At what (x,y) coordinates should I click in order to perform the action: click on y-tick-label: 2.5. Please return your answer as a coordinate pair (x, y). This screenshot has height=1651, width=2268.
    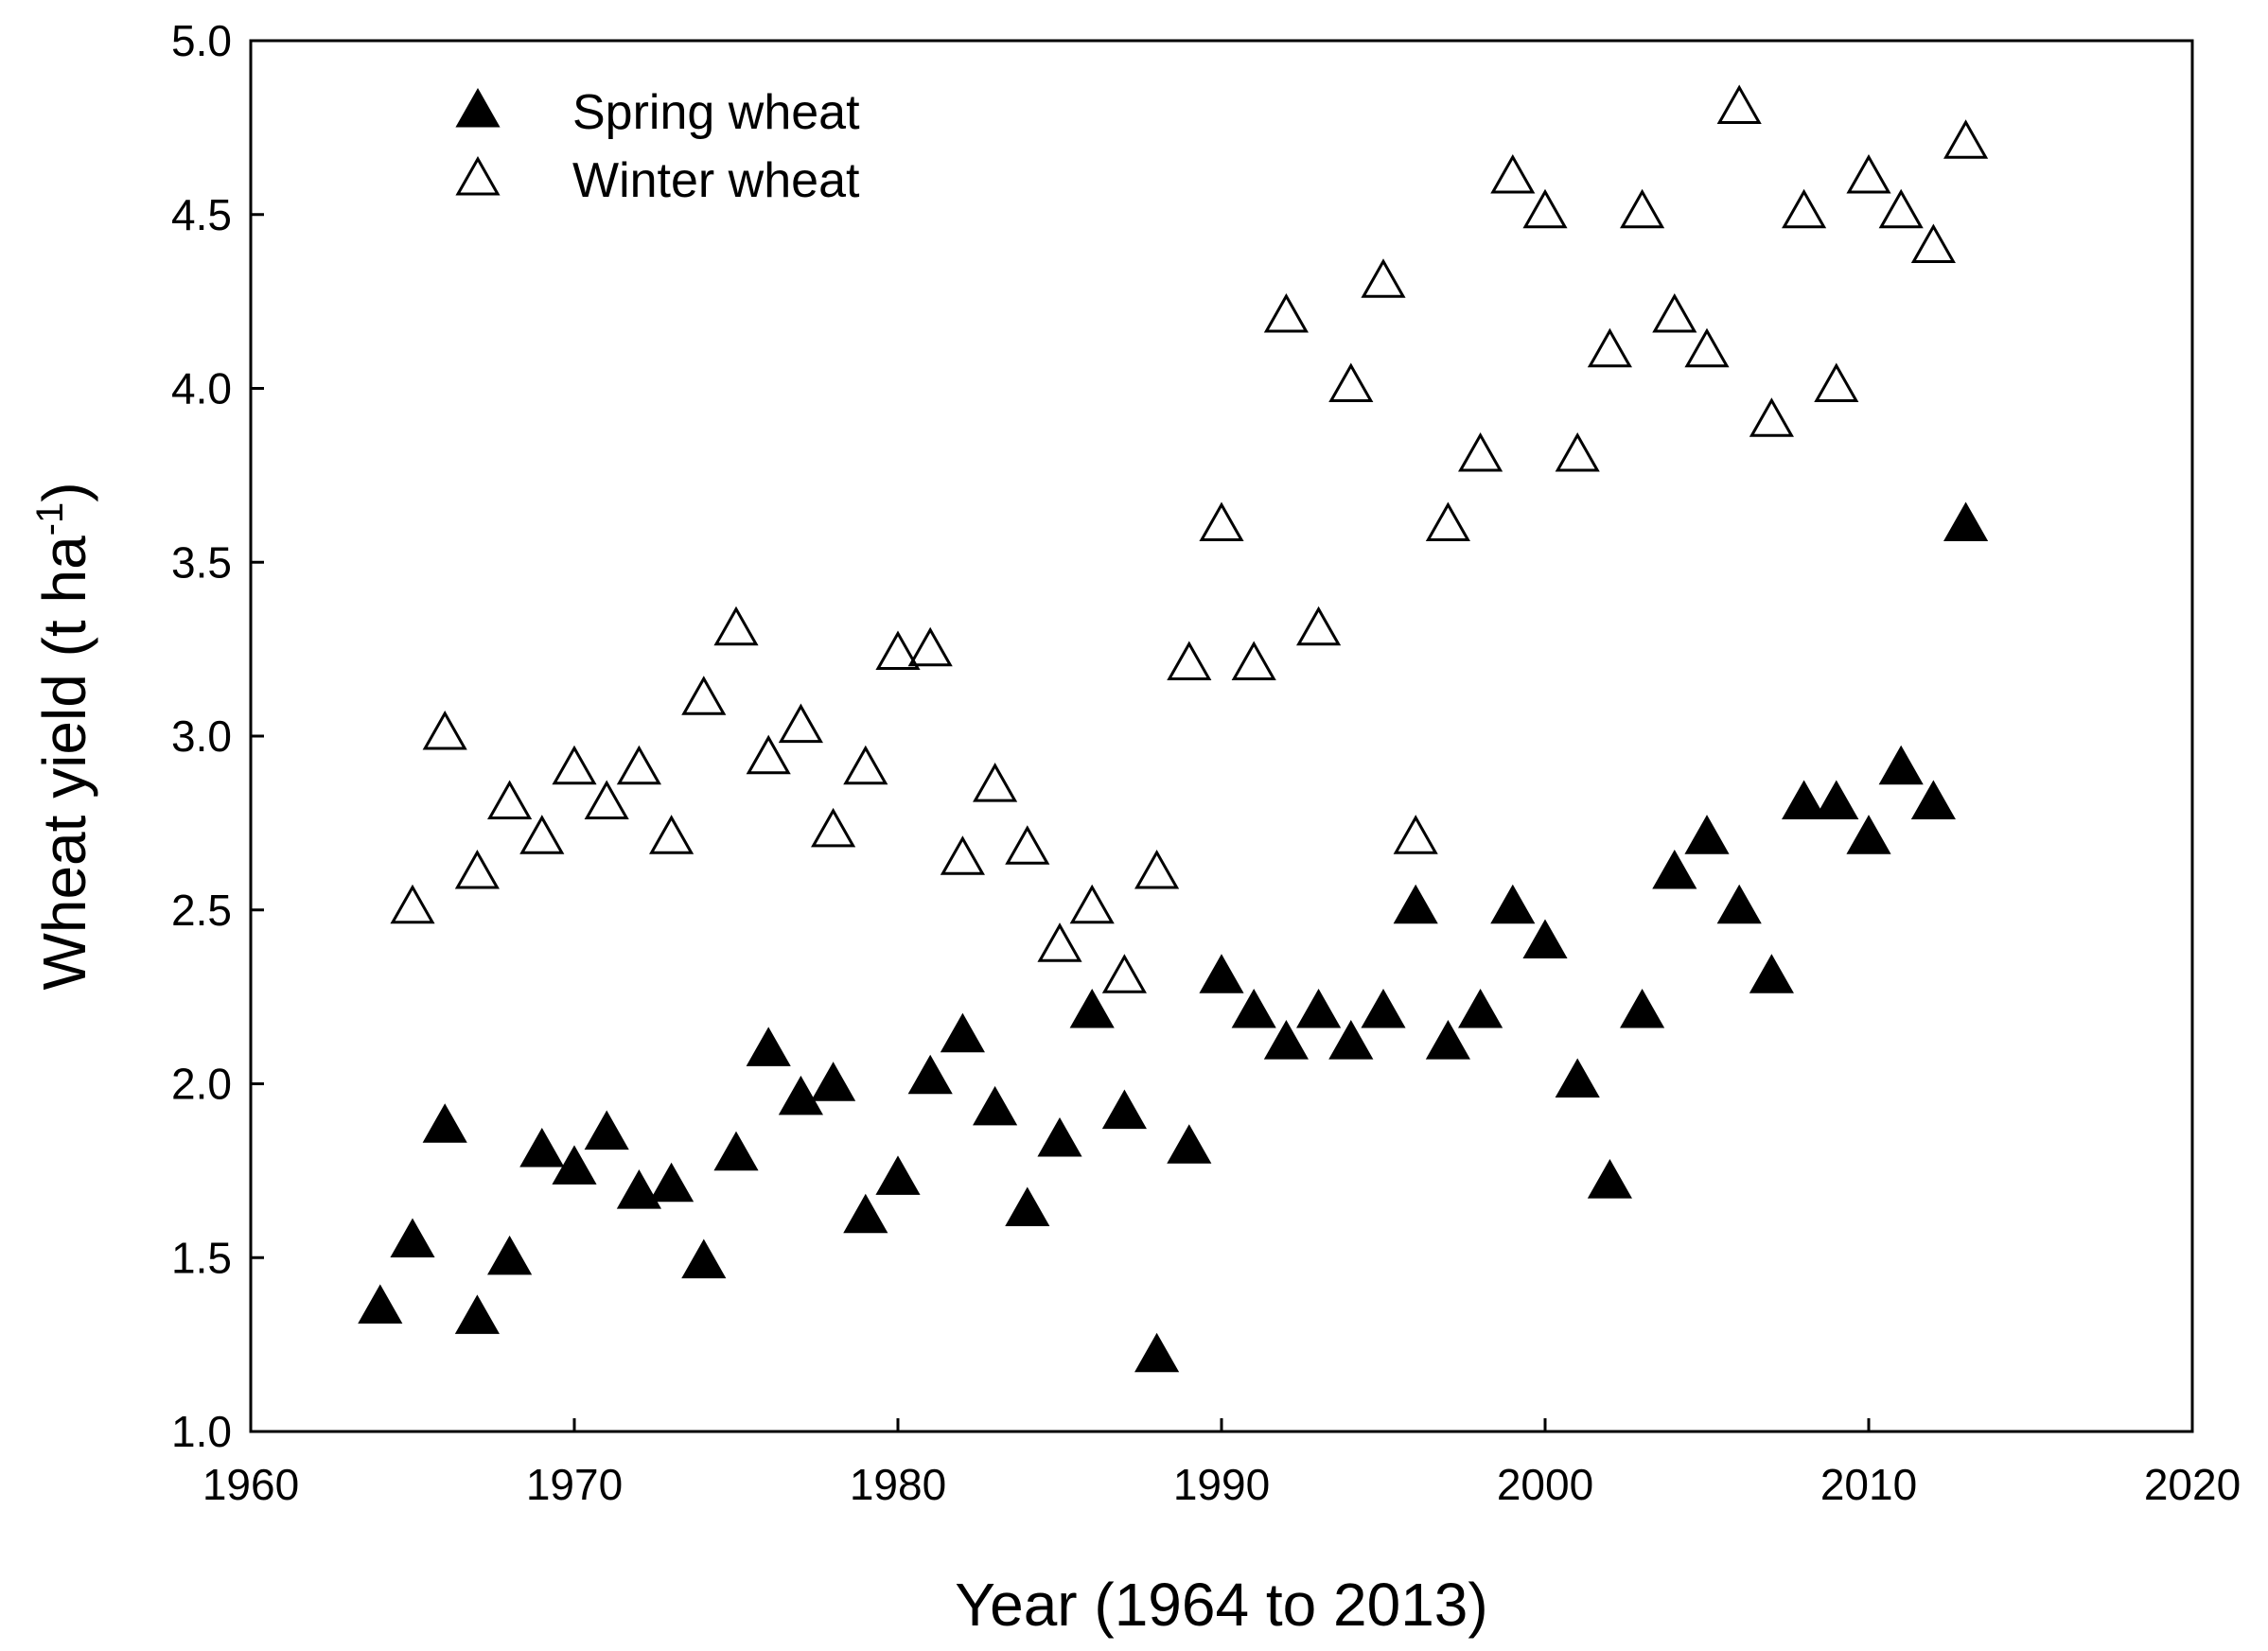
    Looking at the image, I should click on (202, 910).